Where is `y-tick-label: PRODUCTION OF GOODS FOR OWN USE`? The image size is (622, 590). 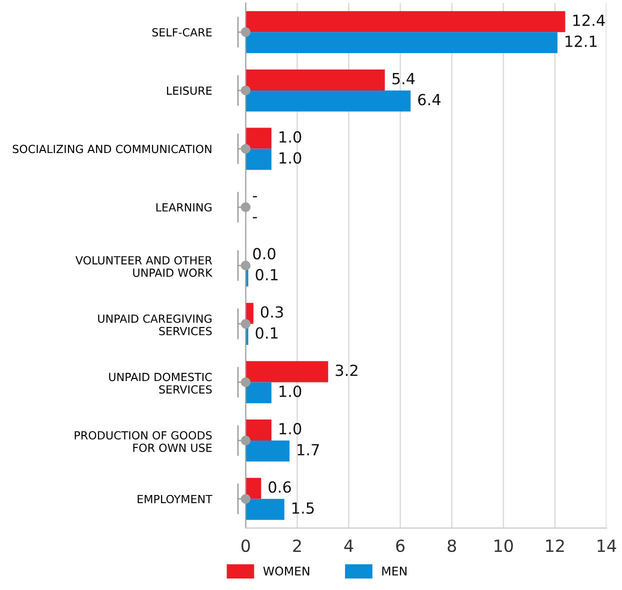 y-tick-label: PRODUCTION OF GOODS FOR OWN USE is located at coordinates (143, 441).